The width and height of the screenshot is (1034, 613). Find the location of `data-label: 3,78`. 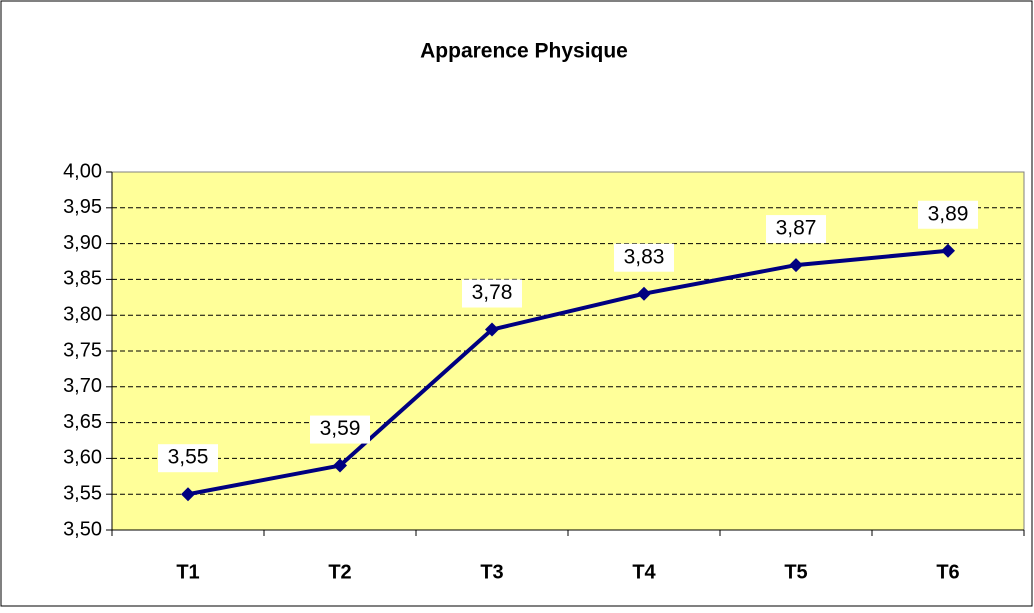

data-label: 3,78 is located at coordinates (492, 292).